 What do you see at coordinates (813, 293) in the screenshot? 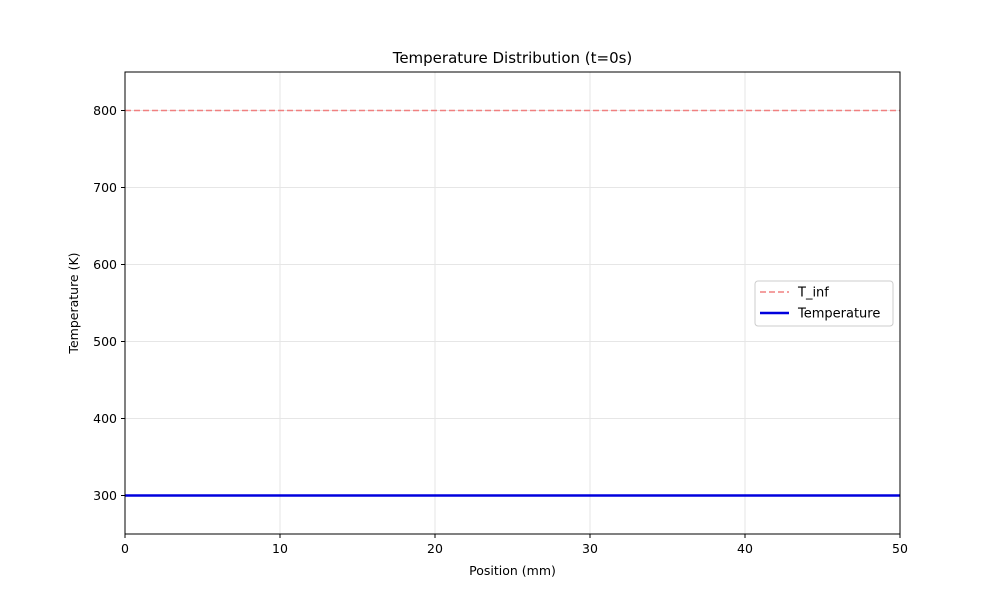
I see `legend-label-t-inf: T_inf` at bounding box center [813, 293].